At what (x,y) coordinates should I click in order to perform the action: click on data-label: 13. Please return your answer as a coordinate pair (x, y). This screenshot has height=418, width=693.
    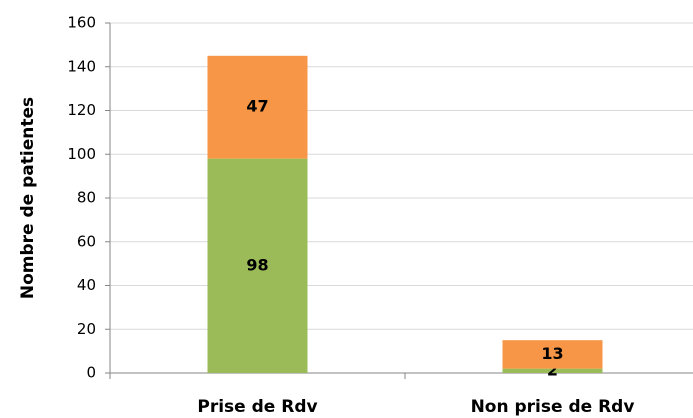
    Looking at the image, I should click on (552, 353).